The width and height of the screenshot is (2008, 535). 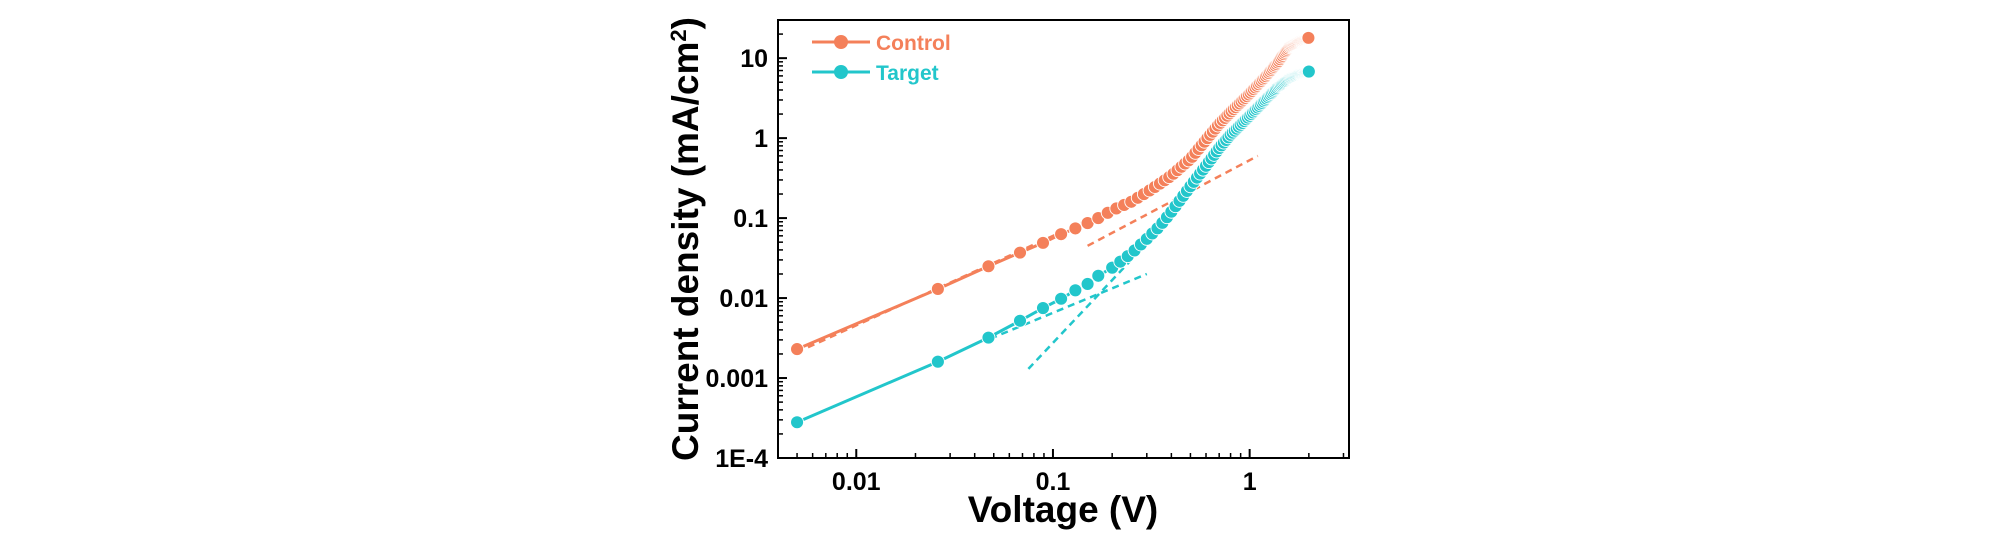 What do you see at coordinates (685, 239) in the screenshot?
I see `y-axis-label: Current density (mA/cm2)` at bounding box center [685, 239].